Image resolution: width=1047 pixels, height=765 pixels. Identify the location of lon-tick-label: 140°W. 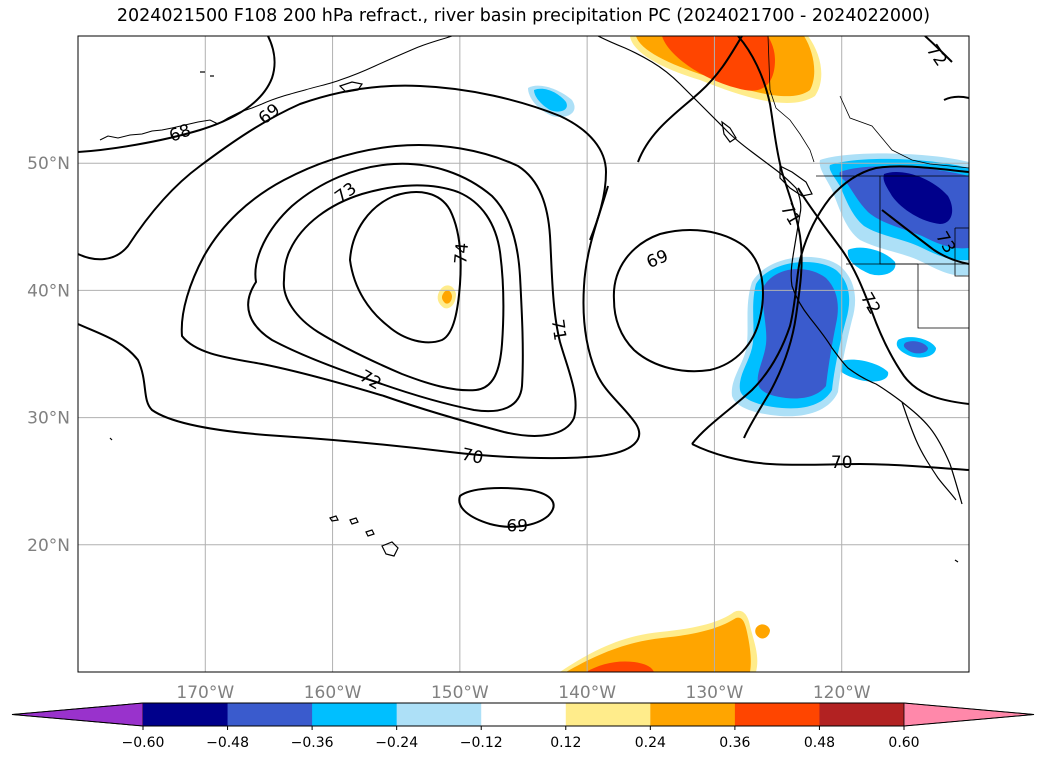
(587, 693).